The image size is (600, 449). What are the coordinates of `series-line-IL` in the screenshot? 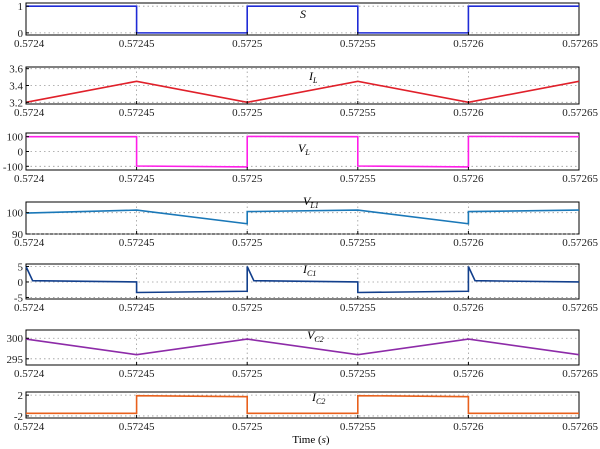 It's located at (302, 92).